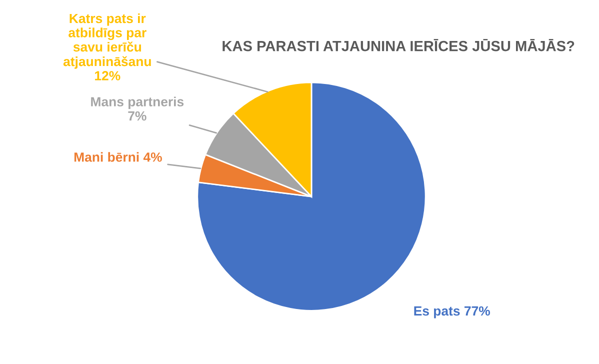 The height and width of the screenshot is (364, 599). Describe the element at coordinates (137, 103) in the screenshot. I see `slice-label: Mans partneris` at that location.